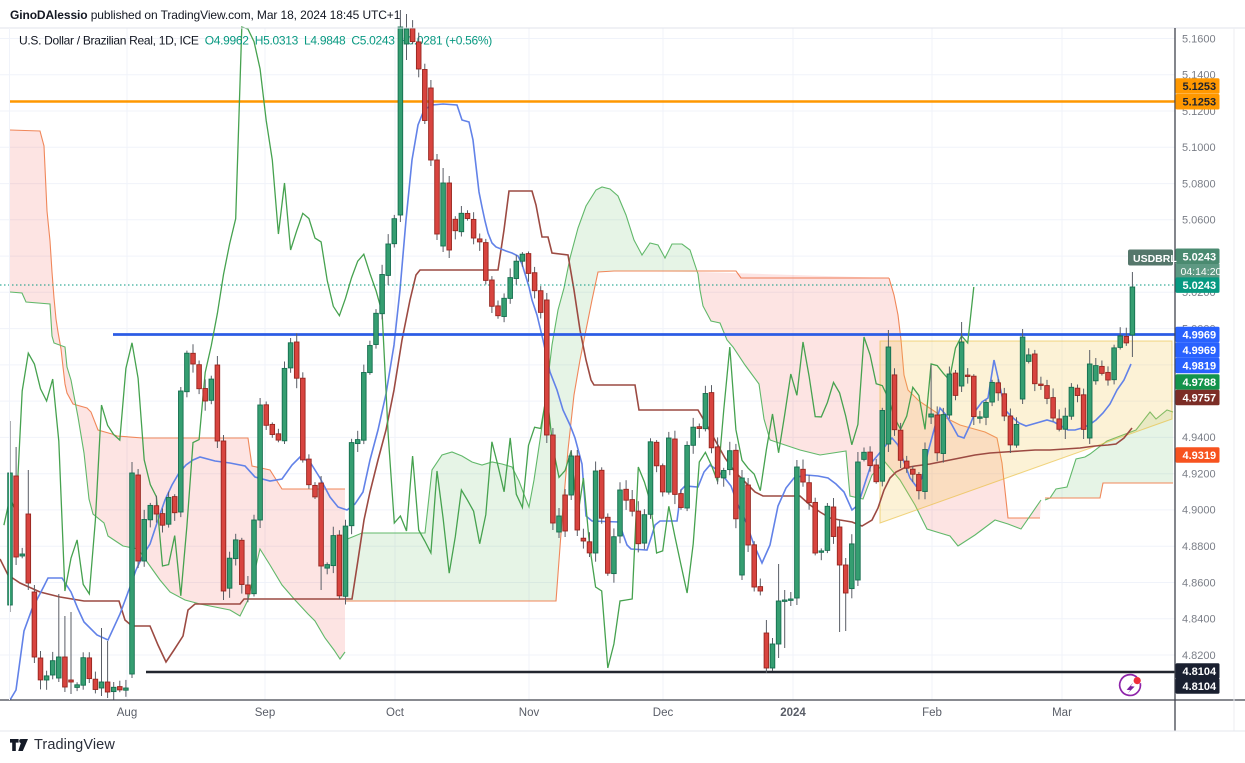 Image resolution: width=1245 pixels, height=763 pixels. I want to click on svg-text: 2024, so click(793, 713).